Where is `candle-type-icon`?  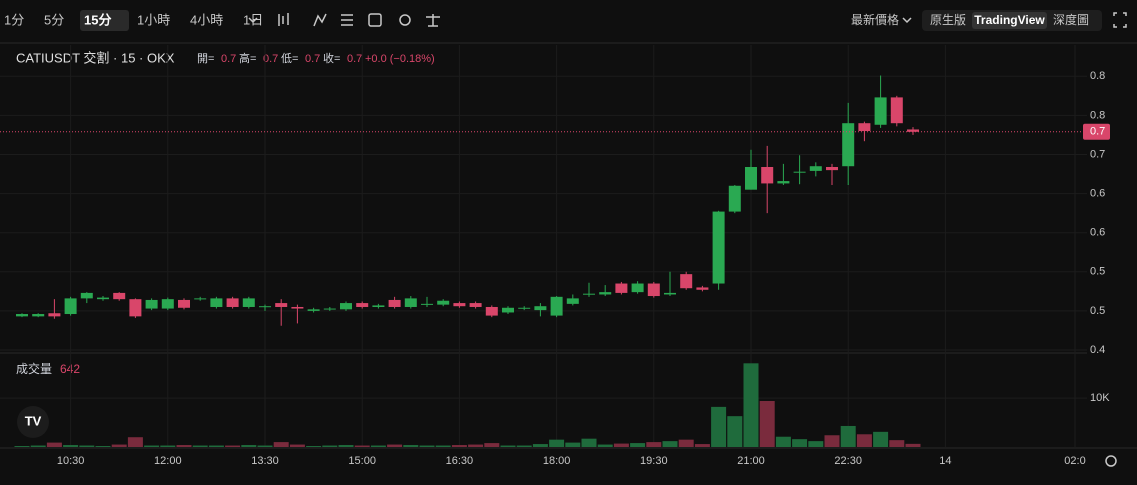 candle-type-icon is located at coordinates (283, 19).